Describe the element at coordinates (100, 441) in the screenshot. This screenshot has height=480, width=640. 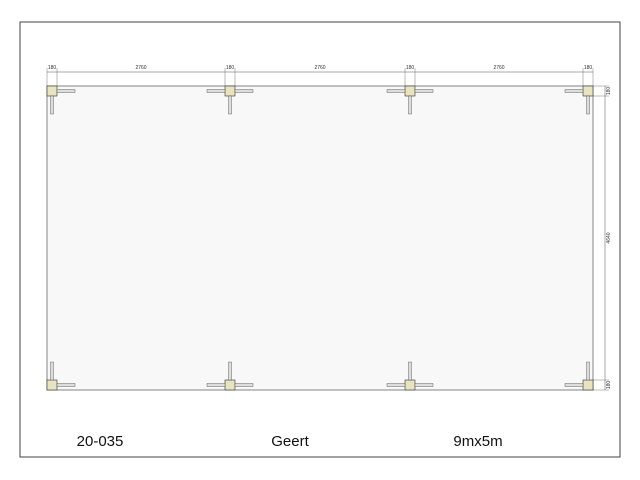
I see `project-number: 20-035` at that location.